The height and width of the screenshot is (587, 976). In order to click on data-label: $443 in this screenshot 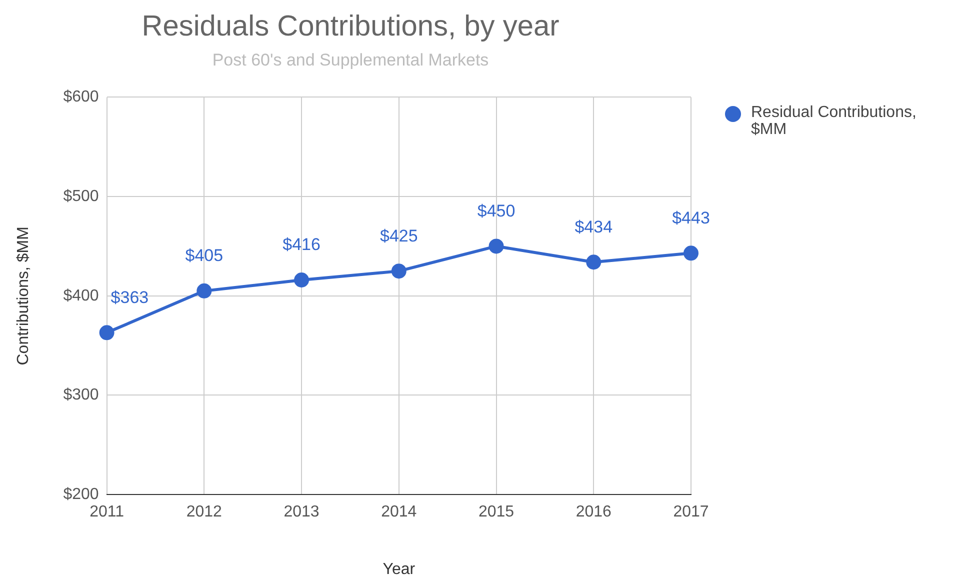, I will do `click(691, 218)`.